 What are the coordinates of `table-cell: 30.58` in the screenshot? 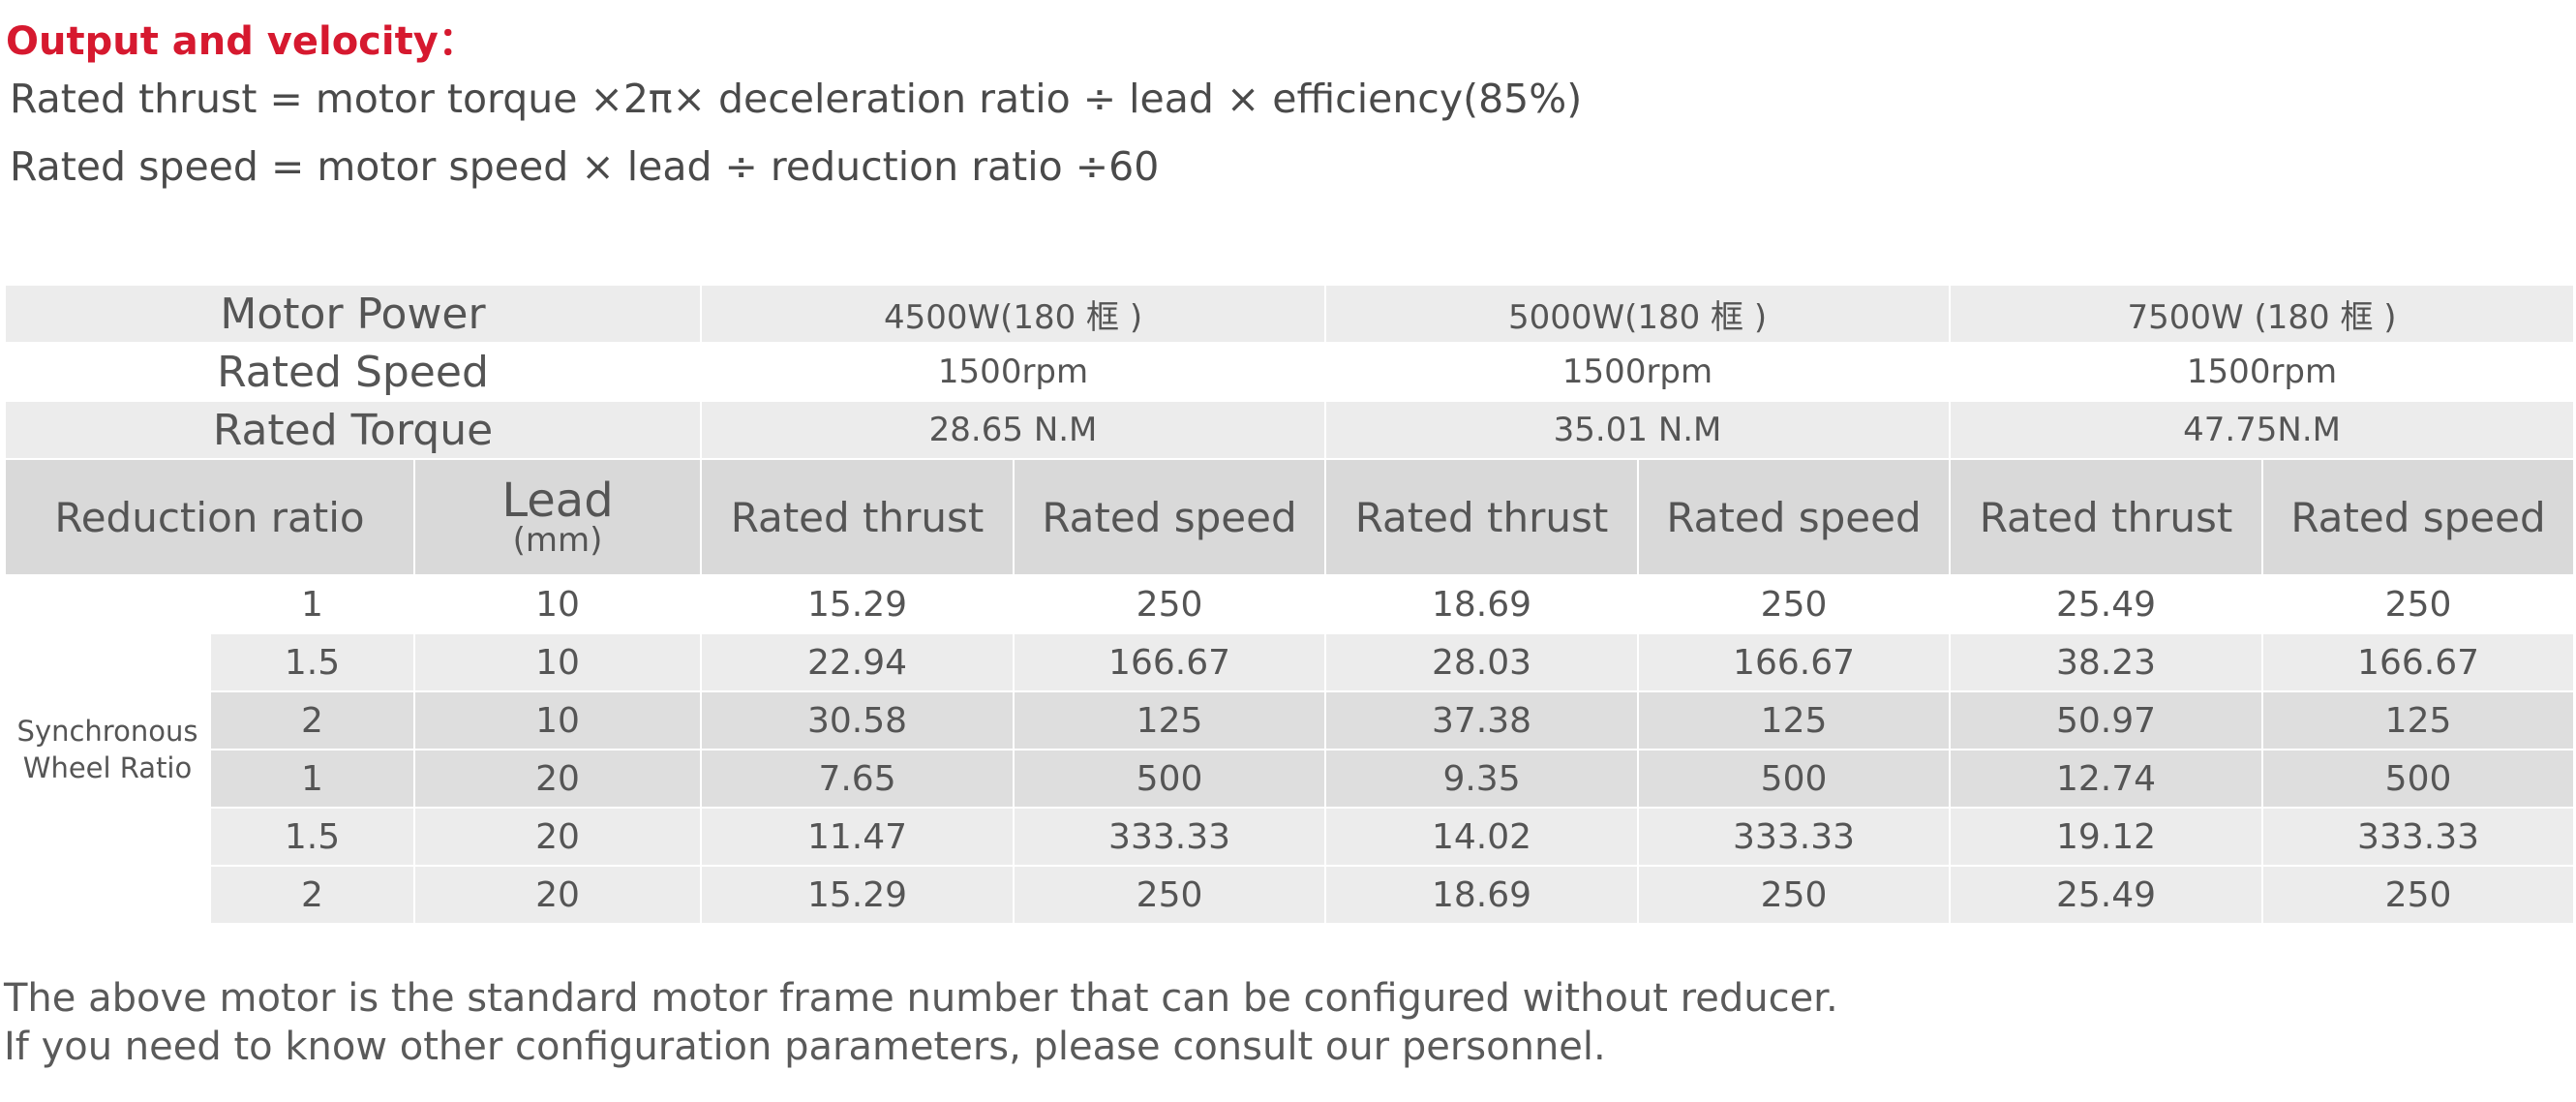 It's located at (857, 720).